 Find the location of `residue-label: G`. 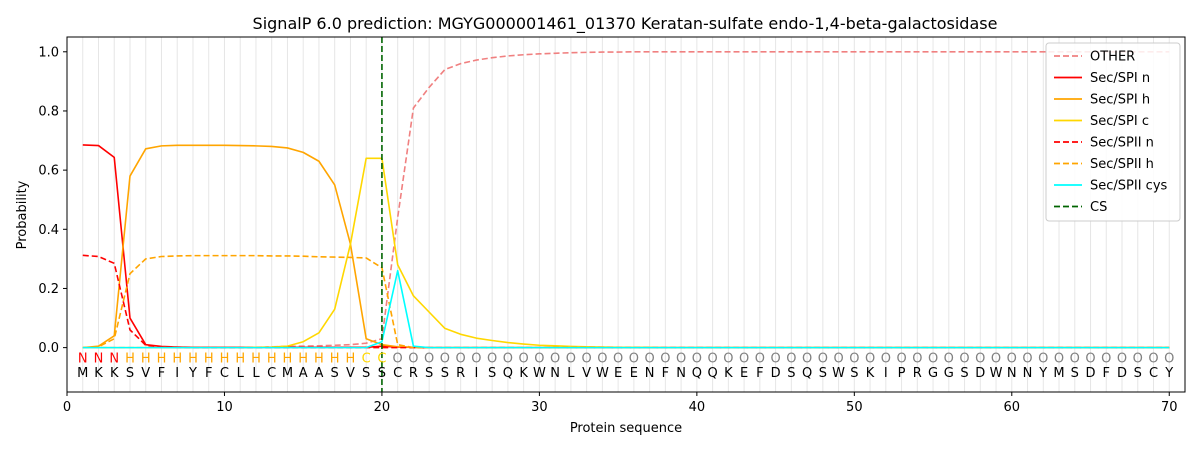

residue-label: G is located at coordinates (933, 373).